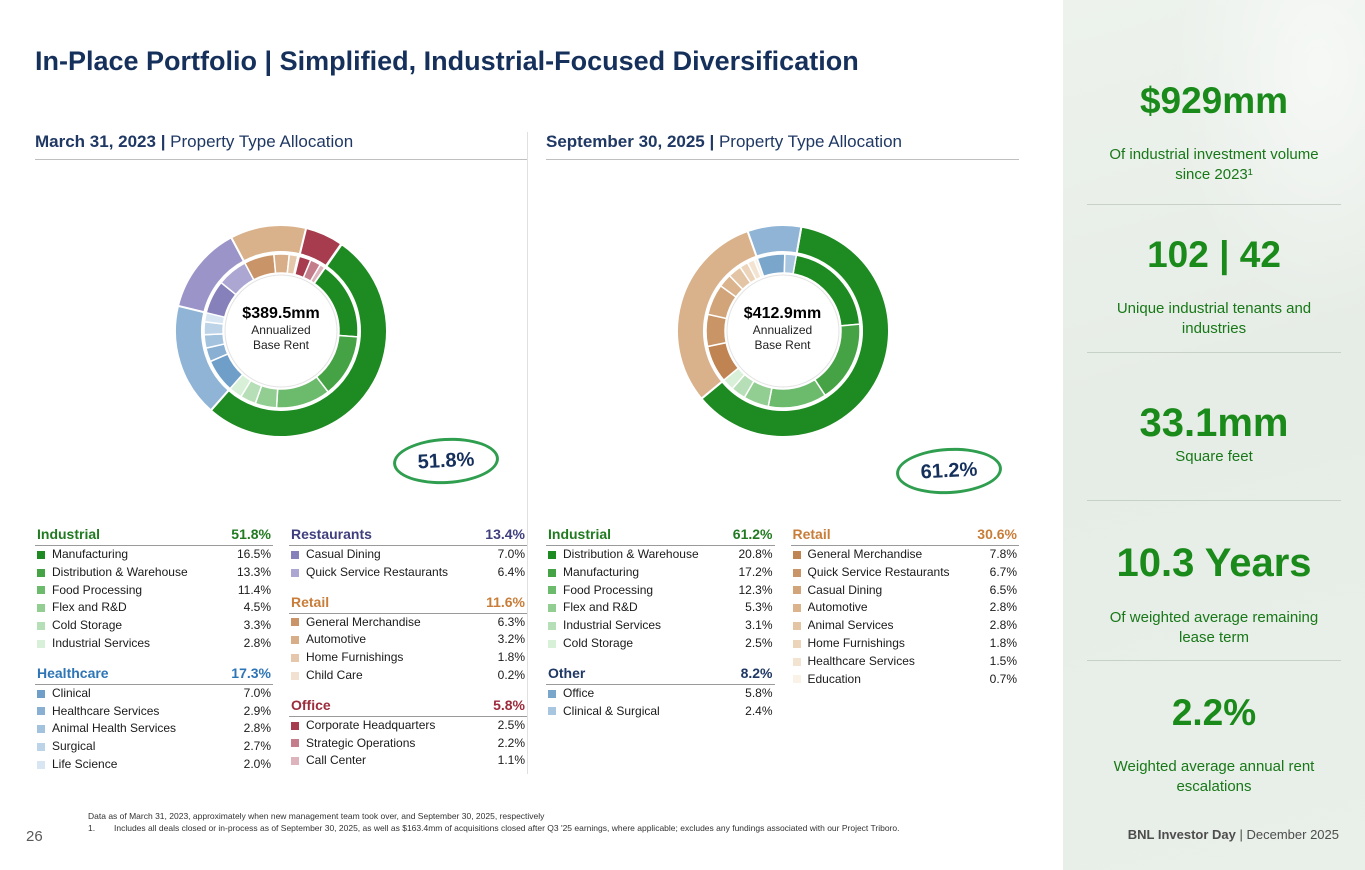 The image size is (1365, 870). Describe the element at coordinates (154, 555) in the screenshot. I see `legend-item: Manufacturing 16.5%` at that location.